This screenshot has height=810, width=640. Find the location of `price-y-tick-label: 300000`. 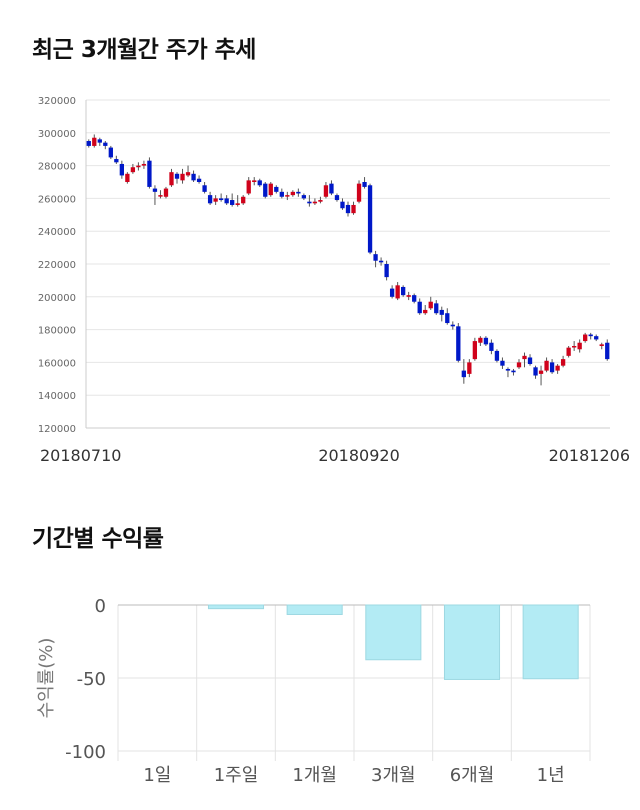

price-y-tick-label: 300000 is located at coordinates (57, 134).